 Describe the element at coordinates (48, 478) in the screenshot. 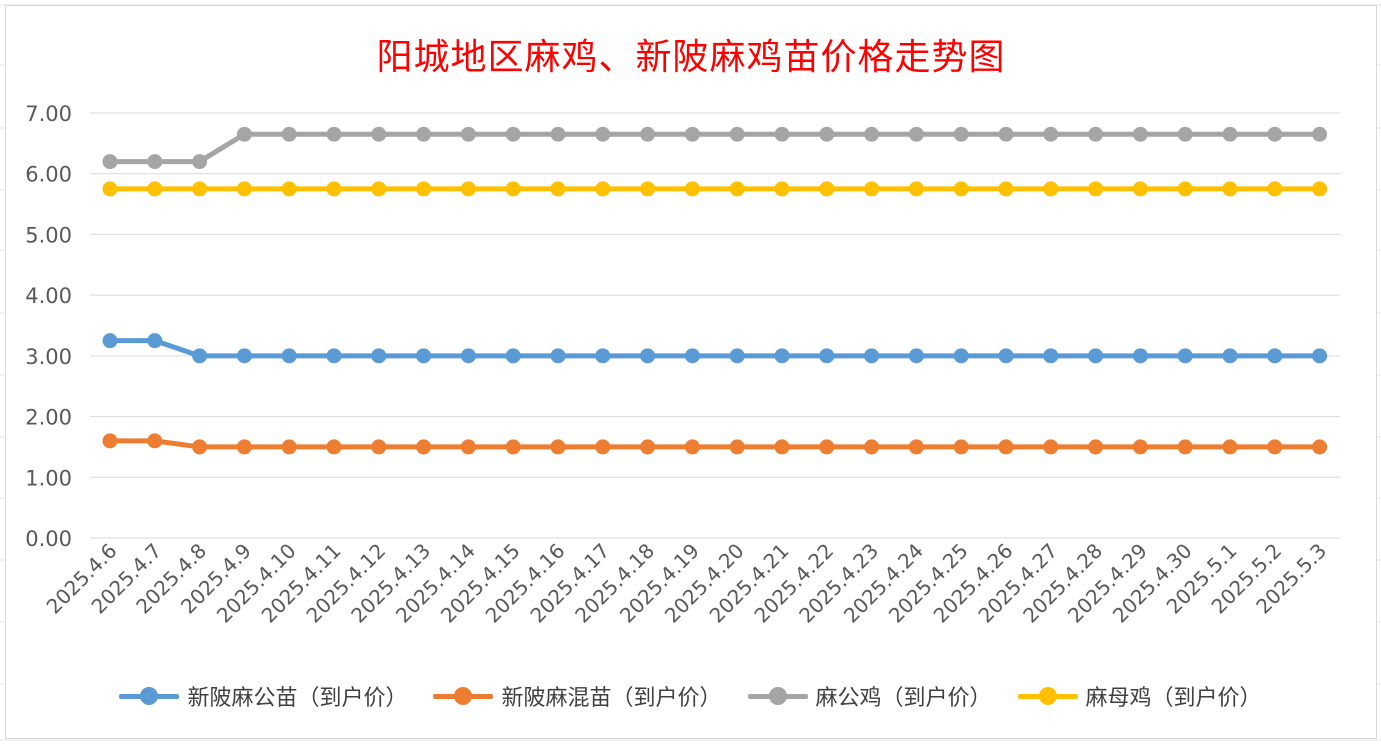

I see `y-tick-label: 1.00` at that location.